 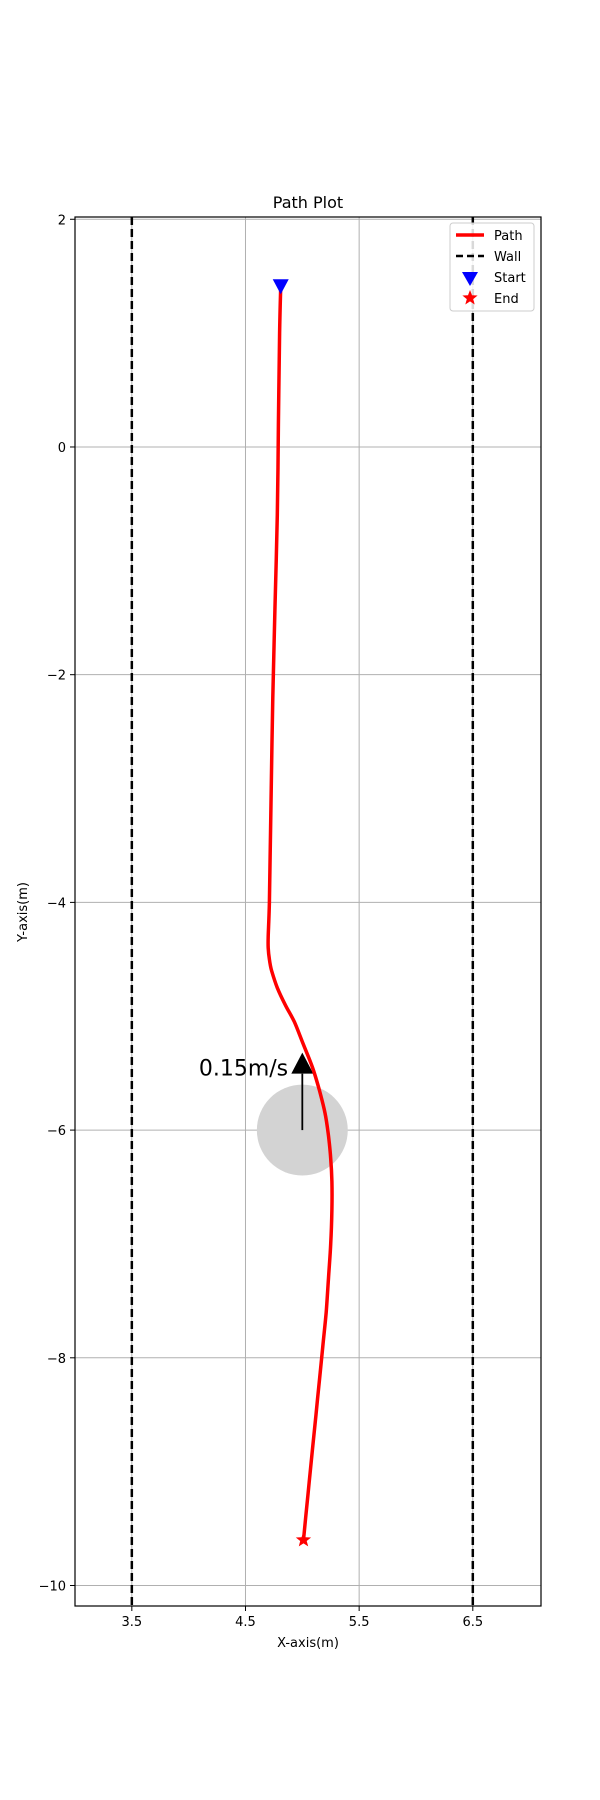 I want to click on legend: Path Wall Start End, so click(x=492, y=267).